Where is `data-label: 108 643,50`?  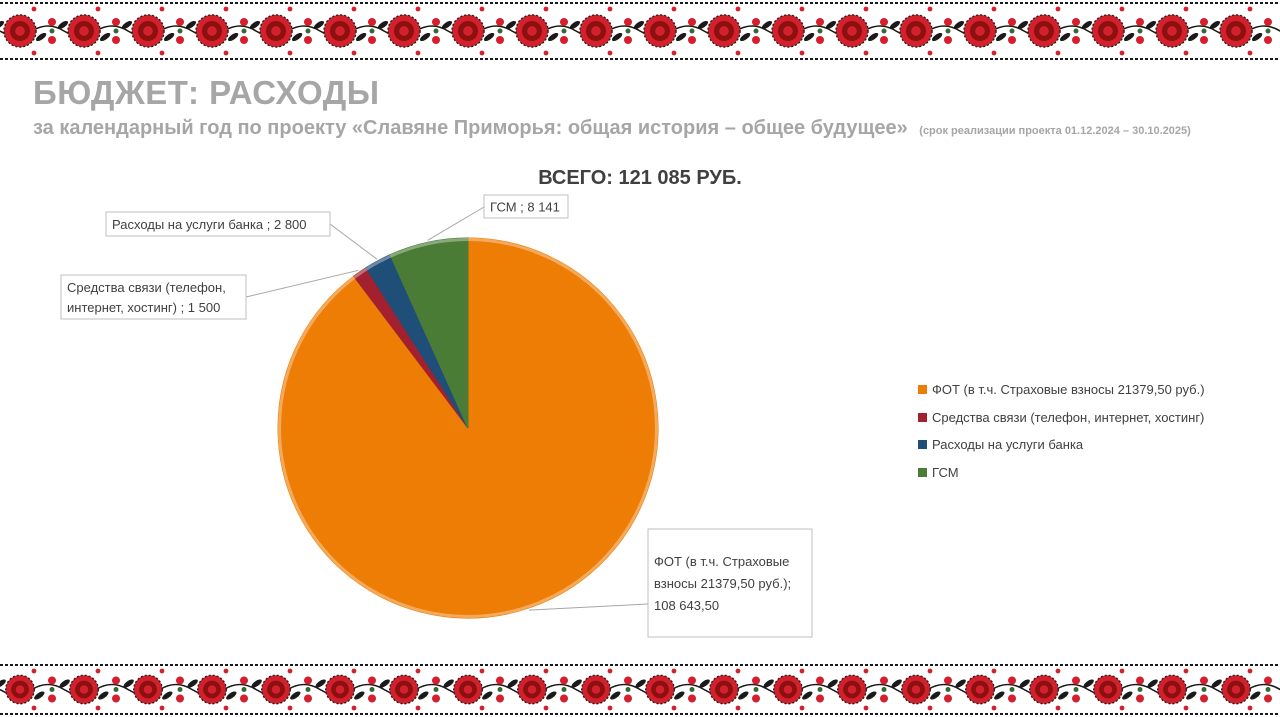
data-label: 108 643,50 is located at coordinates (686, 605).